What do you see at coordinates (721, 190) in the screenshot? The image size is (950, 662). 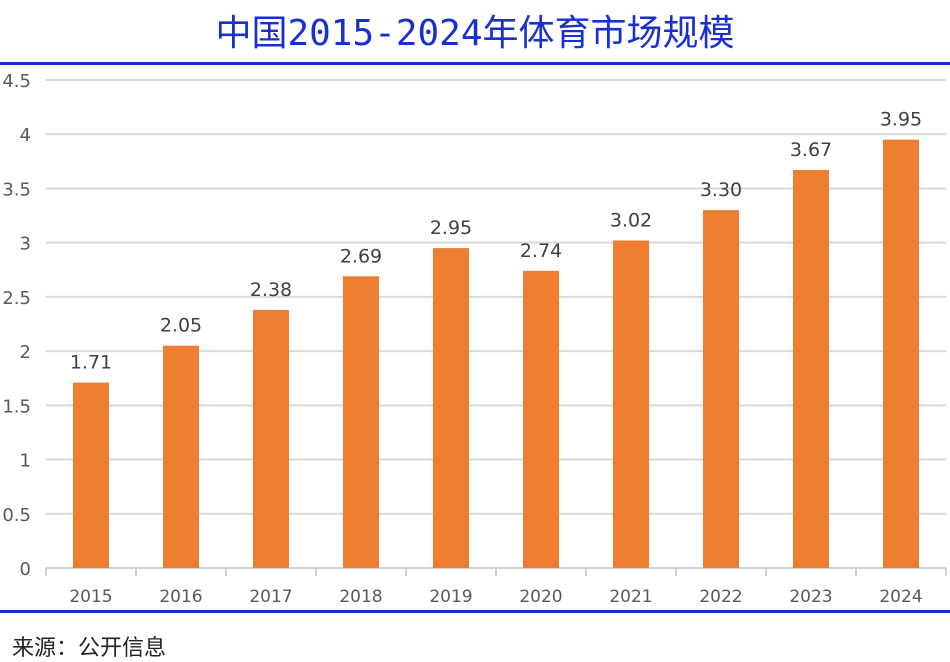 I see `data-label: 3.30` at bounding box center [721, 190].